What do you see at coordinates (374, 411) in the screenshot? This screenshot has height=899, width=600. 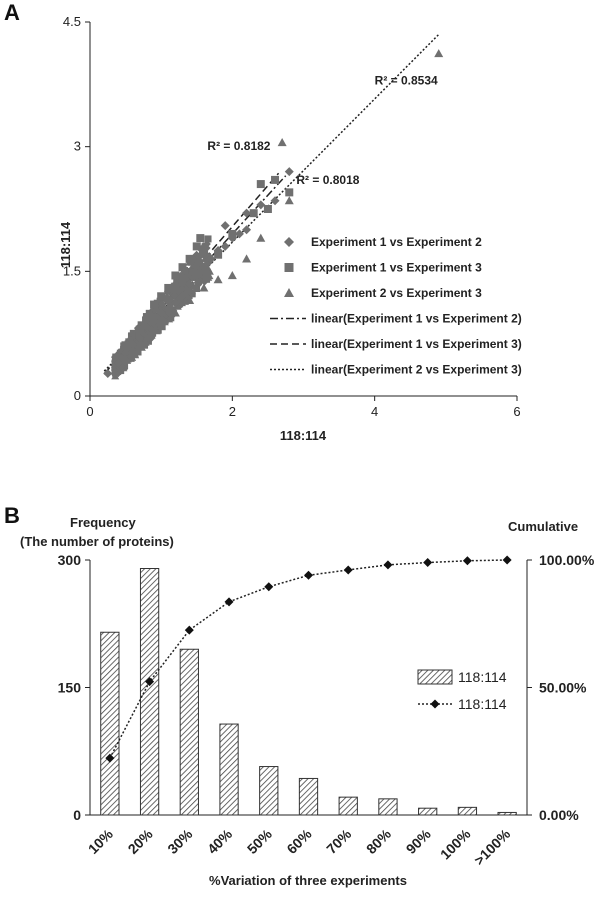 I see `x-tick-label: 4` at bounding box center [374, 411].